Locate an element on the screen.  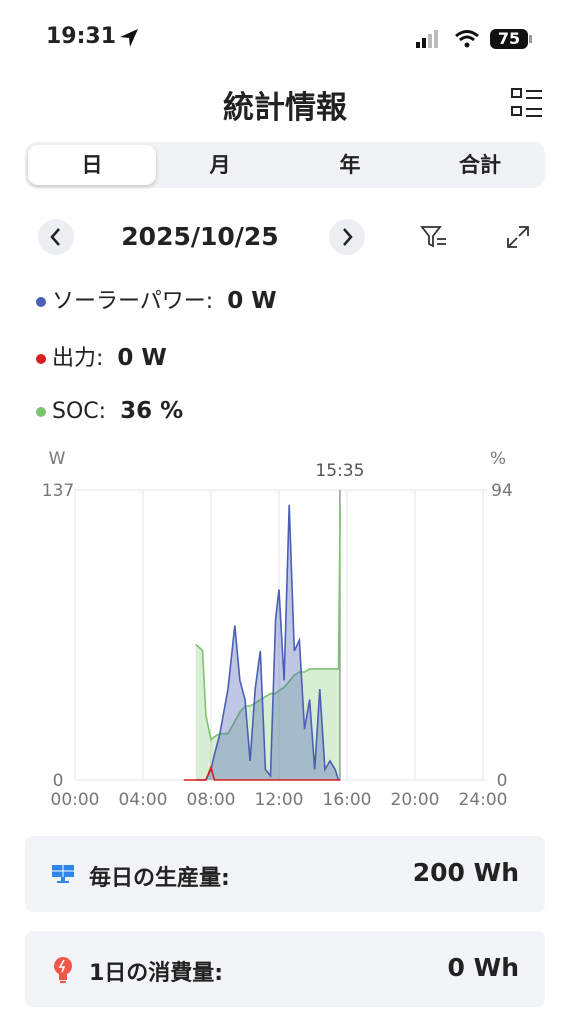
card-label: 1日の消費量: is located at coordinates (156, 973).